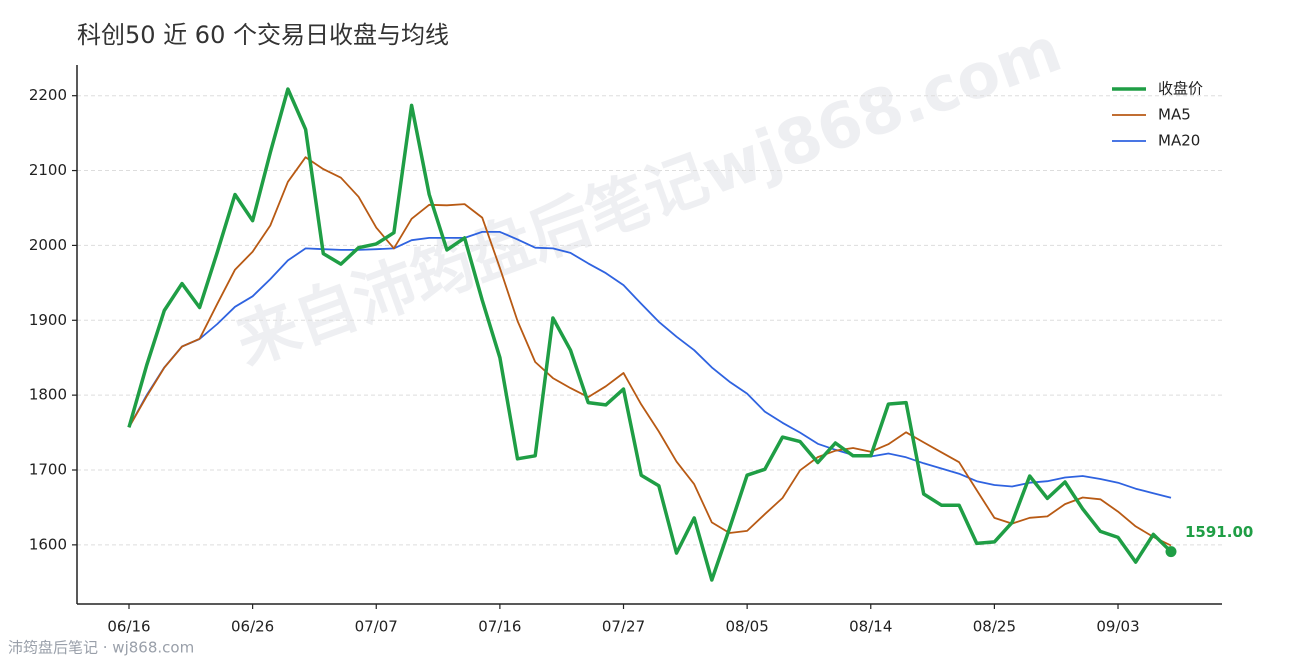  I want to click on x-tick-label: 07/16, so click(499, 627).